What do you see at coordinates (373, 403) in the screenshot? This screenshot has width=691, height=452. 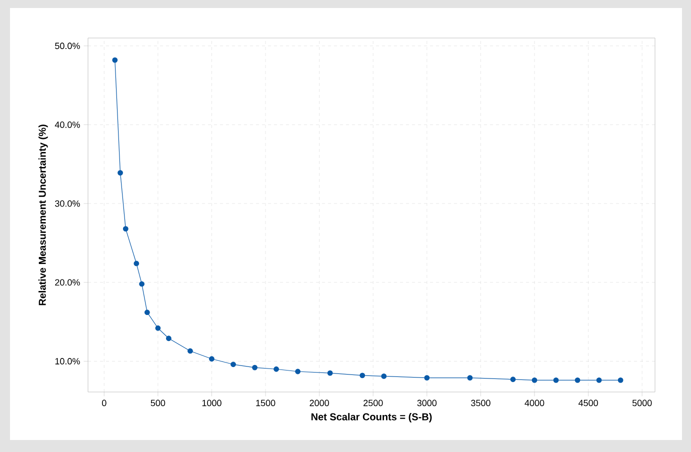 I see `x-tick-label: 2500` at bounding box center [373, 403].